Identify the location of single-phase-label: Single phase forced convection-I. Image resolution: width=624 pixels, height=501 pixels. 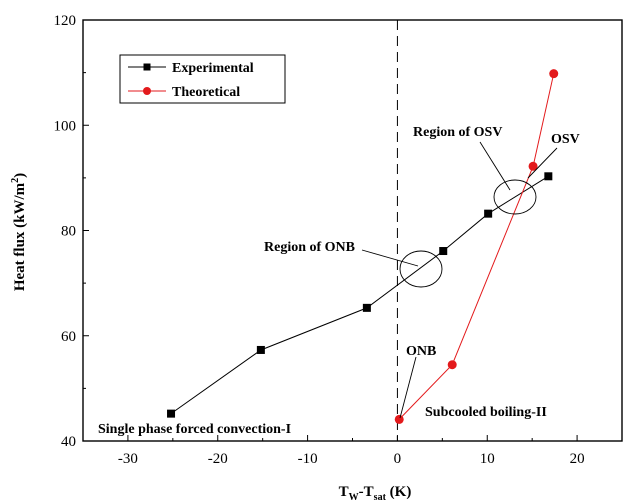
(194, 429).